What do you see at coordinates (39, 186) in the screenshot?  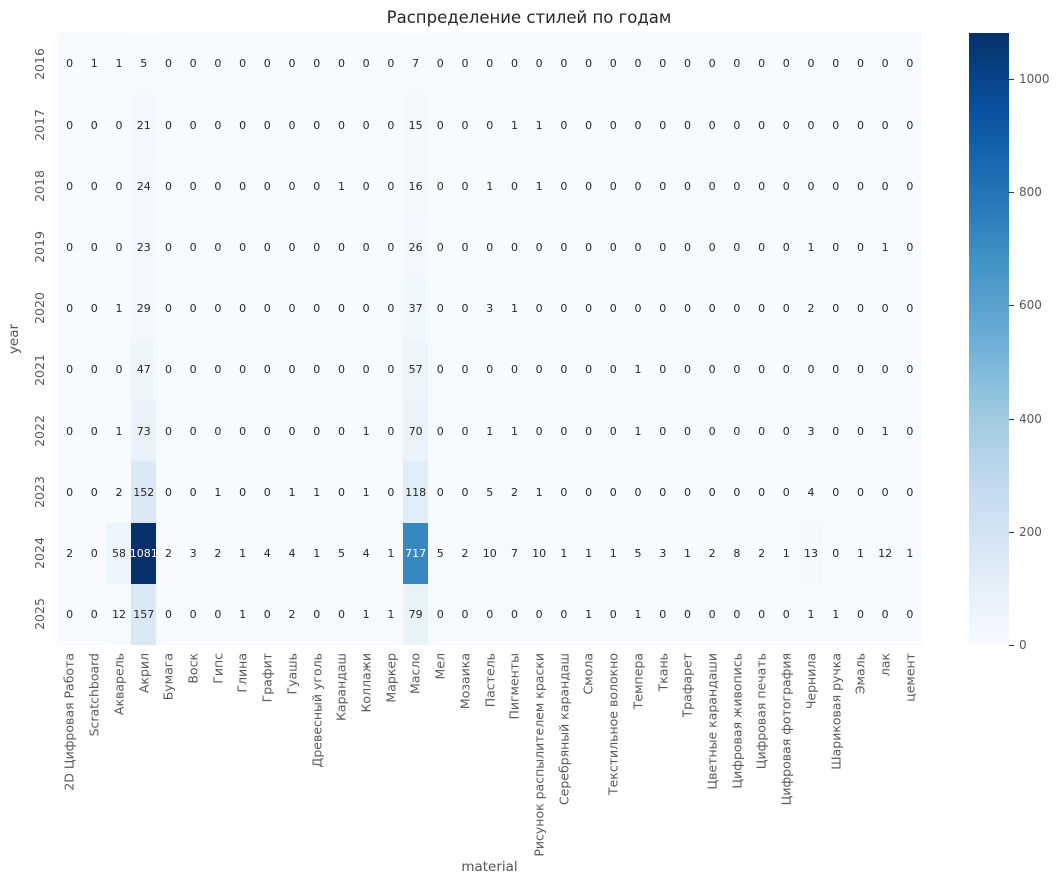 I see `y-tick-label: 2018` at bounding box center [39, 186].